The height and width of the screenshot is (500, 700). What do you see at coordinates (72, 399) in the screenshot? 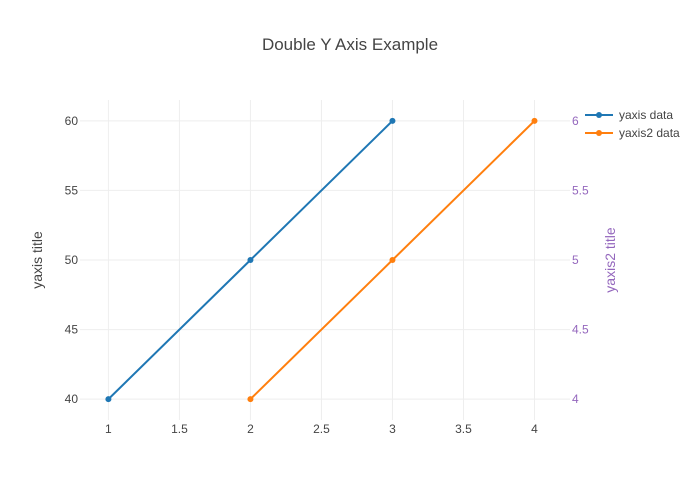
I see `y-tick-label: 40` at bounding box center [72, 399].